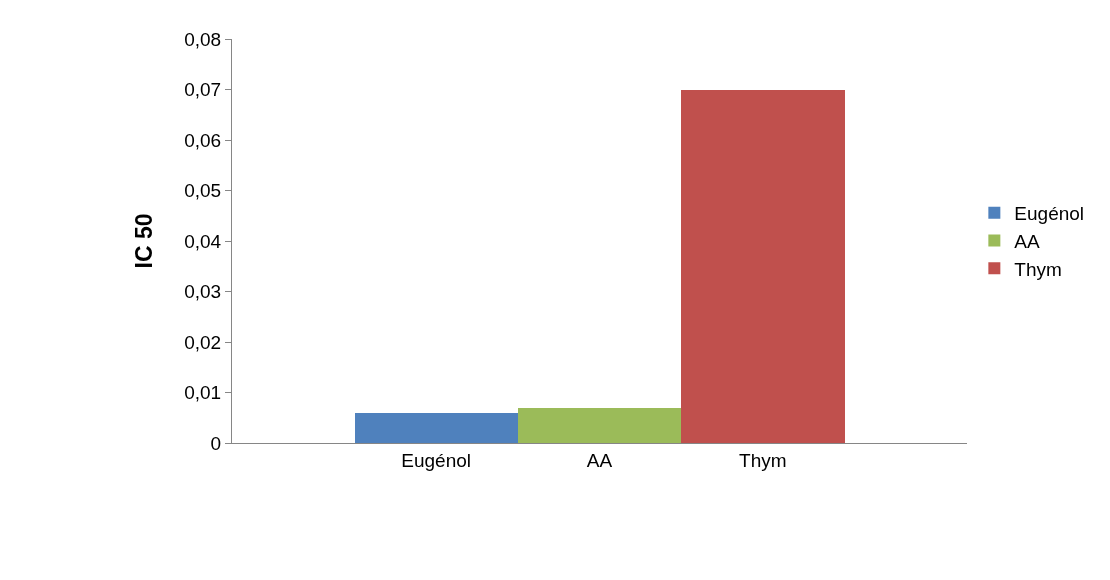  What do you see at coordinates (1049, 214) in the screenshot?
I see `legend-label: Eugénol` at bounding box center [1049, 214].